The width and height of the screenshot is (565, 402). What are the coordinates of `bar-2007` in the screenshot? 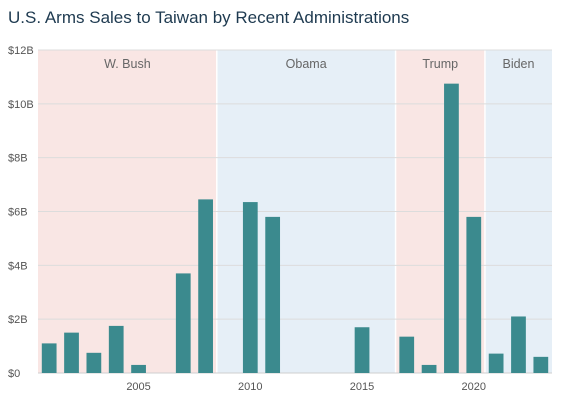 It's located at (183, 323).